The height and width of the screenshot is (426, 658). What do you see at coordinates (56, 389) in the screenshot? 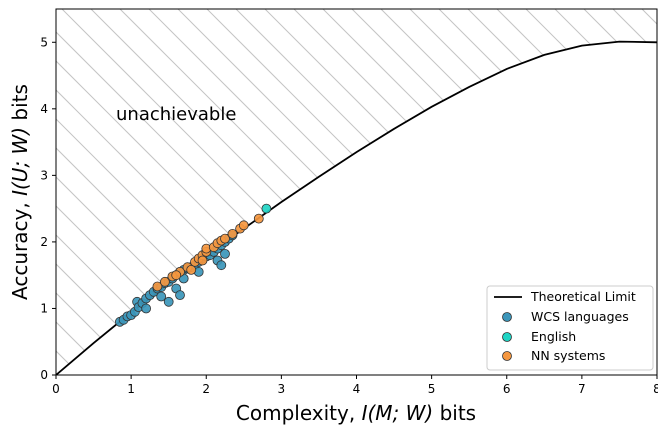
I see `x-tick-label: 0` at bounding box center [56, 389].